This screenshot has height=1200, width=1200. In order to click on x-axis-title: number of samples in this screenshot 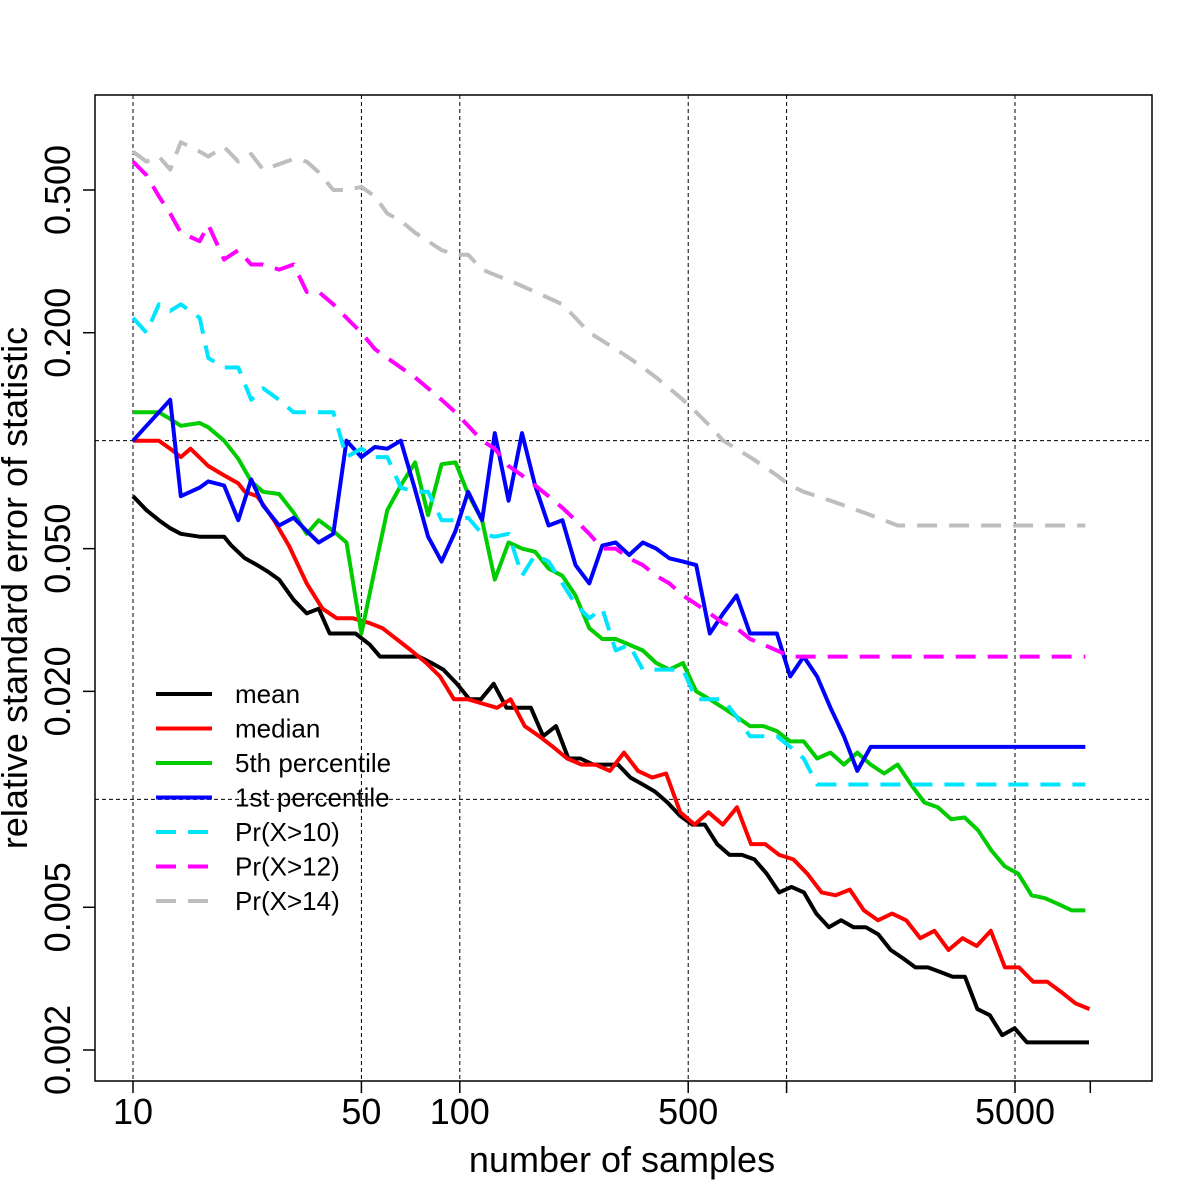, I will do `click(622, 1159)`.